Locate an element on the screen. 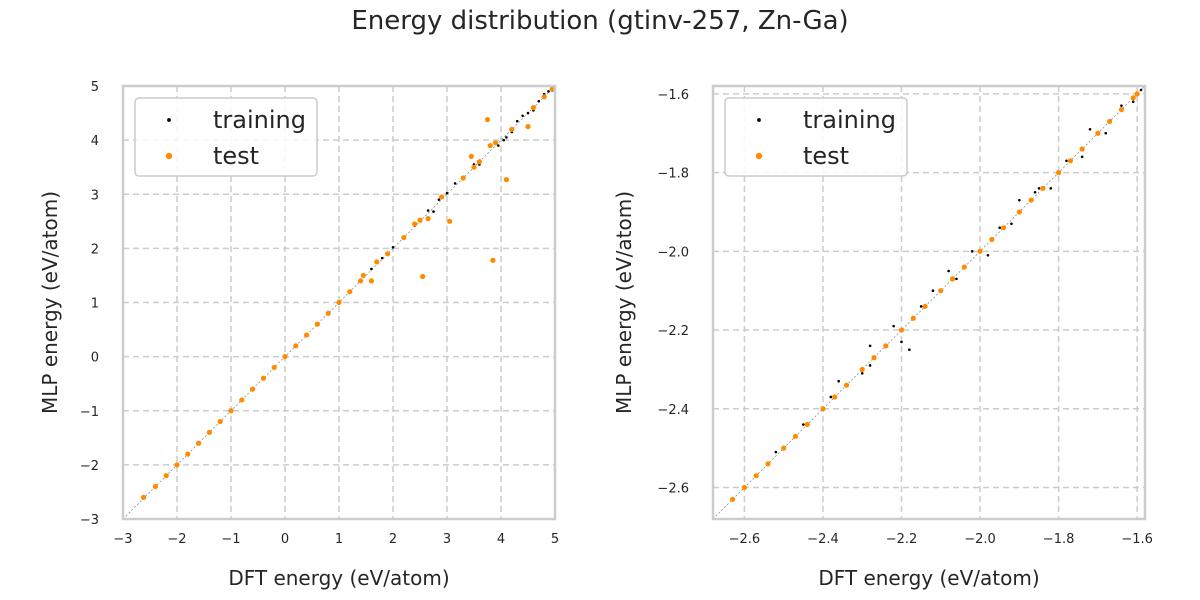 Image resolution: width=1200 pixels, height=600 pixels. x-axis-label: DFT energy (eV/atom) is located at coordinates (338, 578).